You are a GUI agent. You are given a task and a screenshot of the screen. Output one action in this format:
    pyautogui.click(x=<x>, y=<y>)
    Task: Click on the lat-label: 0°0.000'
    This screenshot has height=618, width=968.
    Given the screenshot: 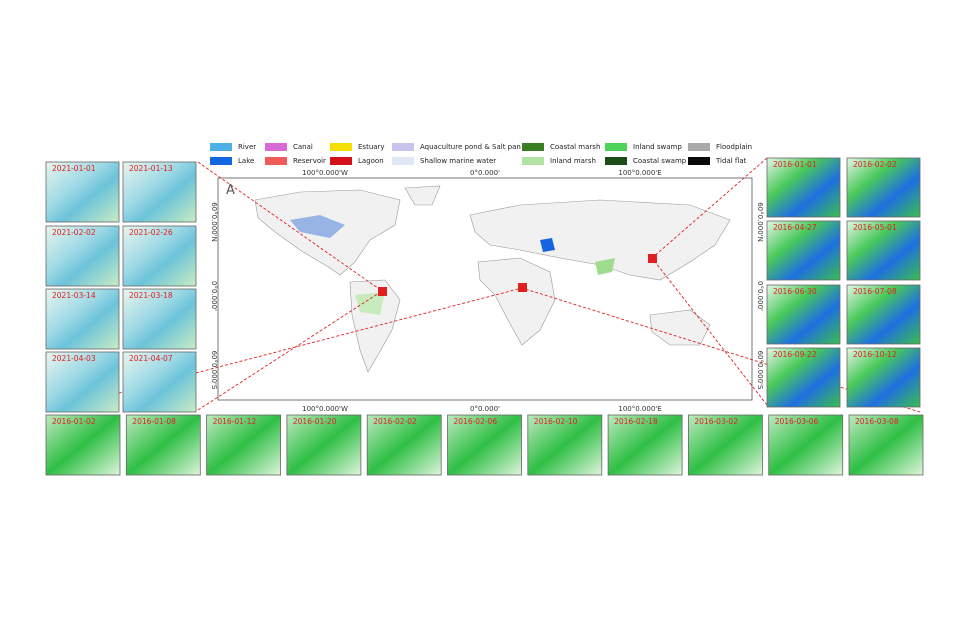 What is the action you would take?
    pyautogui.click(x=214, y=296)
    